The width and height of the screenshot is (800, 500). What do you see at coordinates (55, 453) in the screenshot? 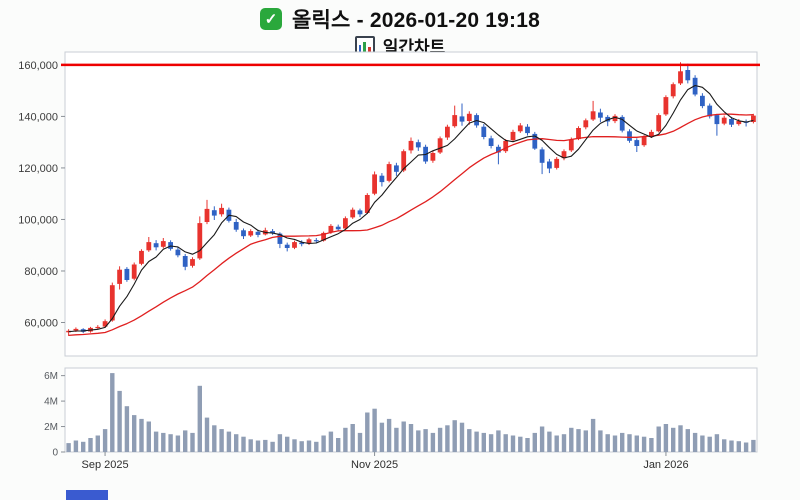
I see `svg-text: 0` at bounding box center [55, 453].